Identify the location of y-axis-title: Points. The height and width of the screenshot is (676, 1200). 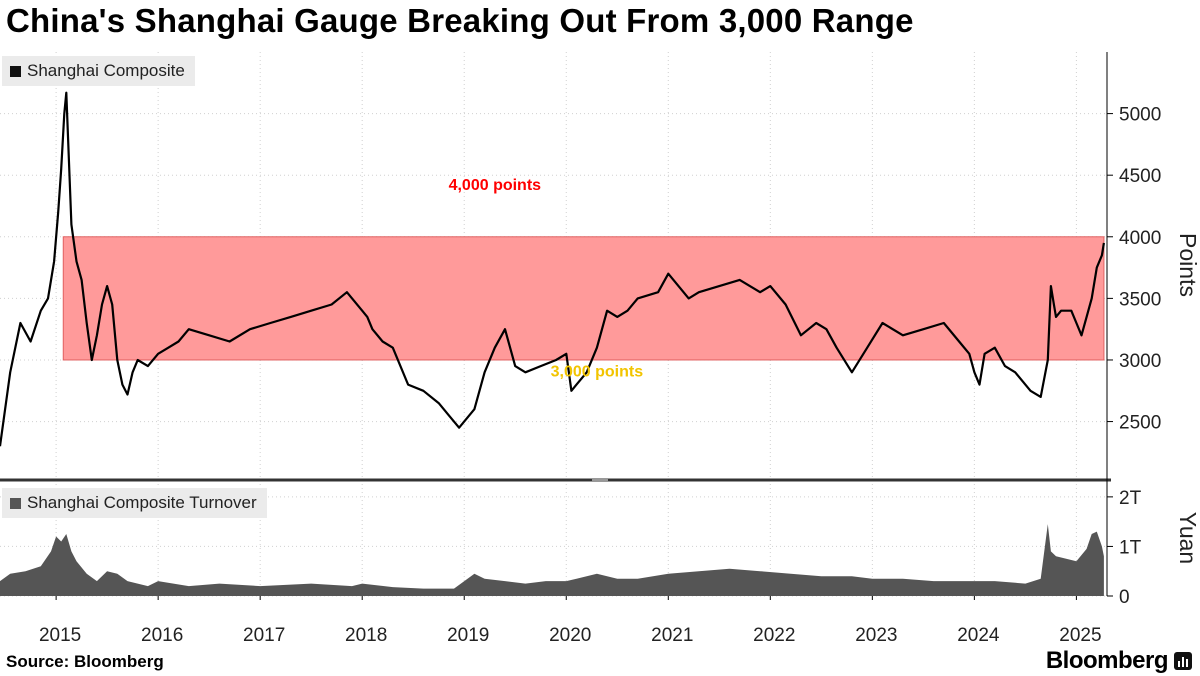
(1187, 265).